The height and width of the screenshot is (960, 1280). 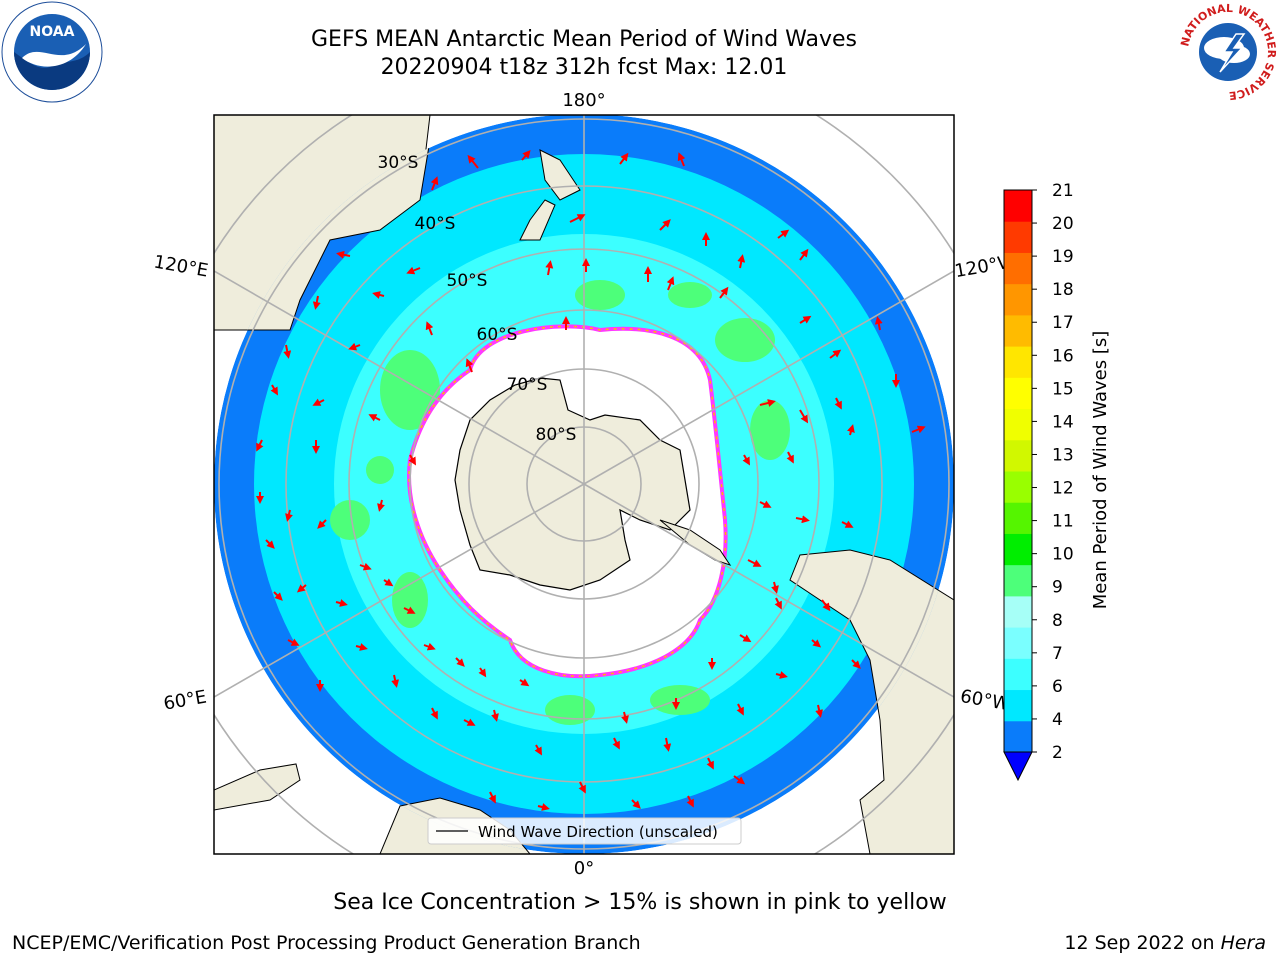 What do you see at coordinates (1063, 290) in the screenshot?
I see `colorbar-tick-label: 18` at bounding box center [1063, 290].